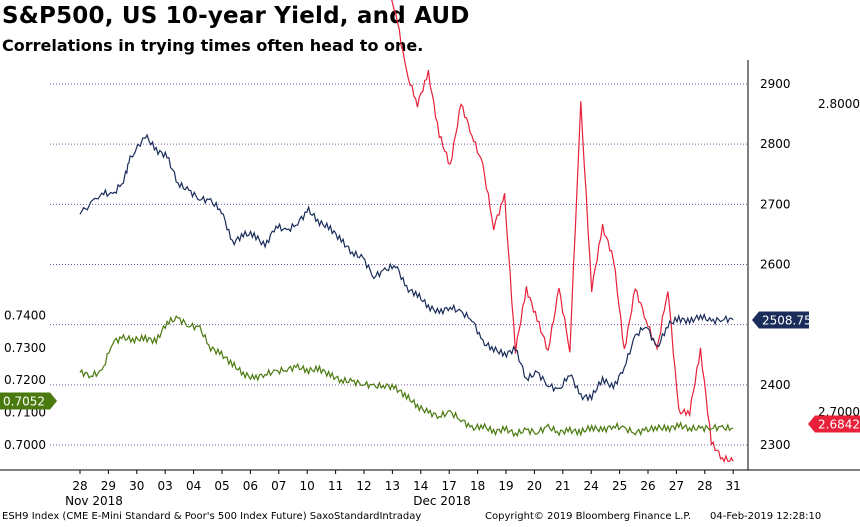 This screenshot has width=860, height=527. Describe the element at coordinates (766, 516) in the screenshot. I see `footer-timestamp: 04-Feb-2019 12:28:10` at that location.